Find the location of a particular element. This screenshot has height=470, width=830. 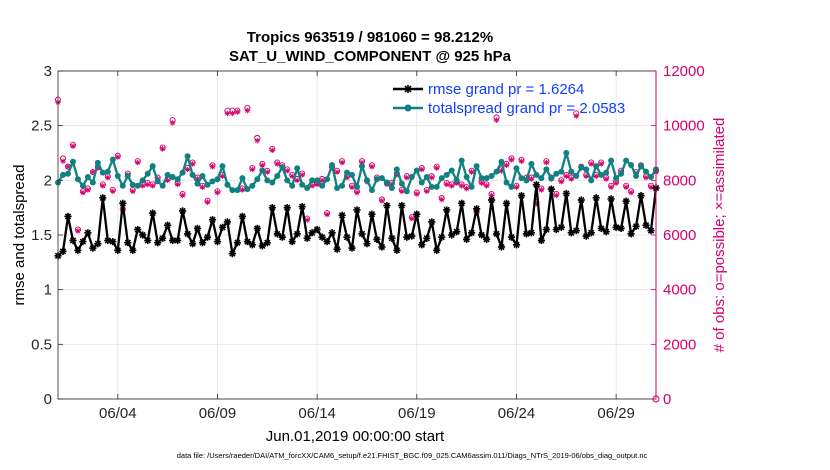

y-right-tick-label: 12000 is located at coordinates (684, 71).